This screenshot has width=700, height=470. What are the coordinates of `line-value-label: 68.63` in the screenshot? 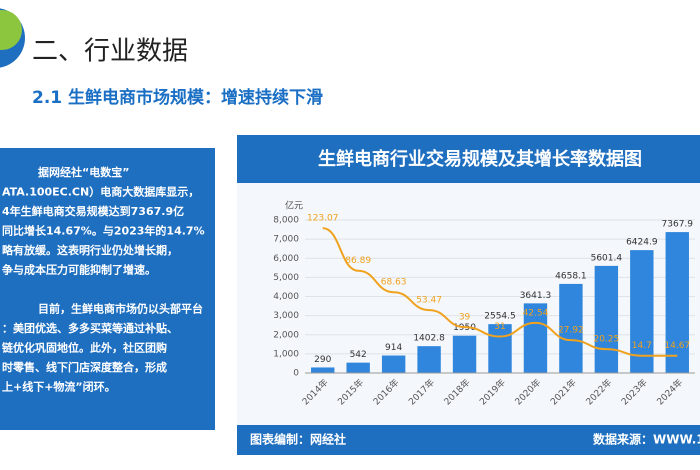 It's located at (394, 283).